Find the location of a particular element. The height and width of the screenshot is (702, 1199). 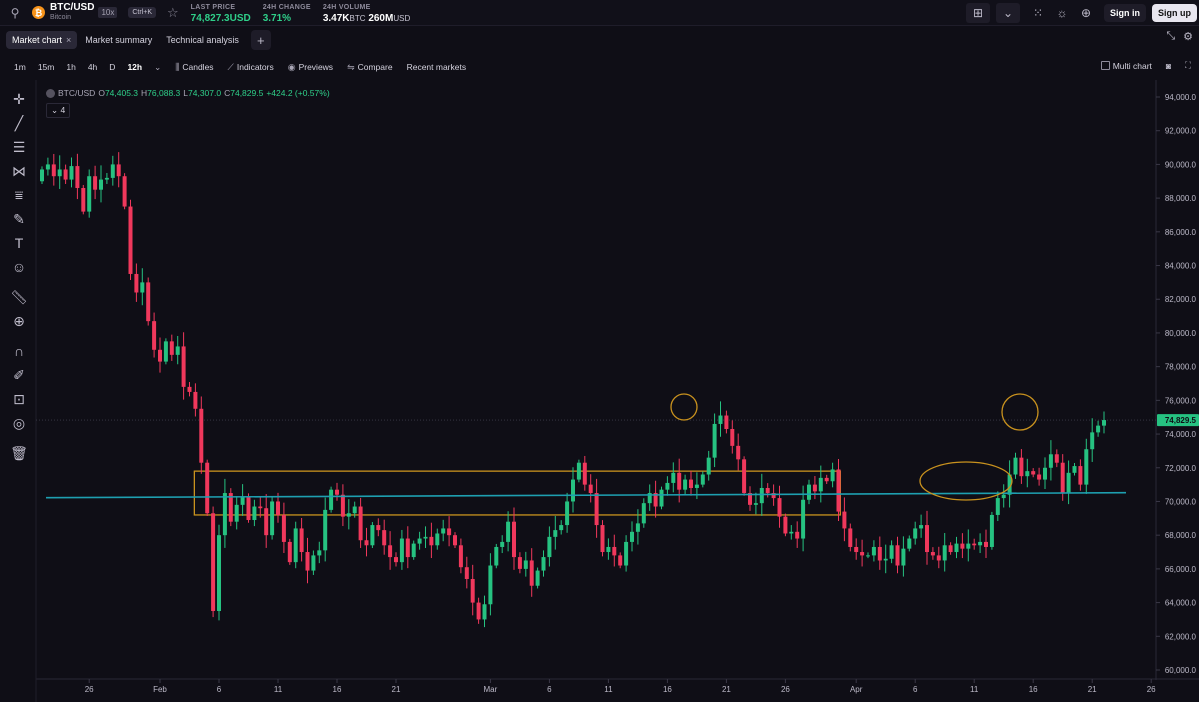

consolidation-ellipse is located at coordinates (966, 481).